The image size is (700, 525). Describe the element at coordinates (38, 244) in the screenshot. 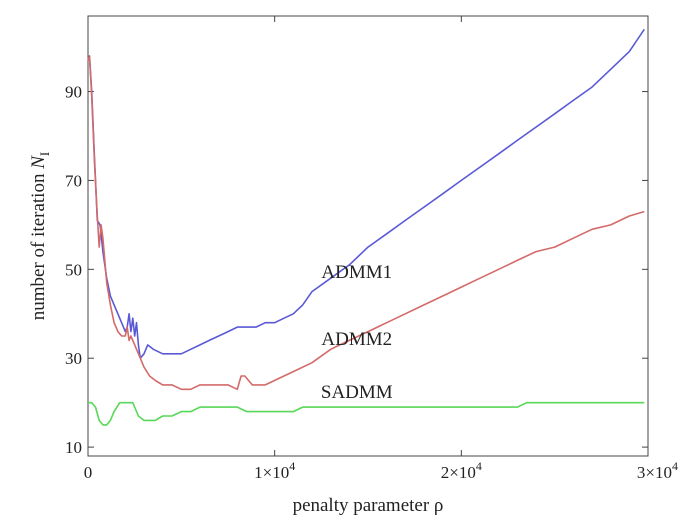

I see `y-axis-label-main: number of iteration` at that location.